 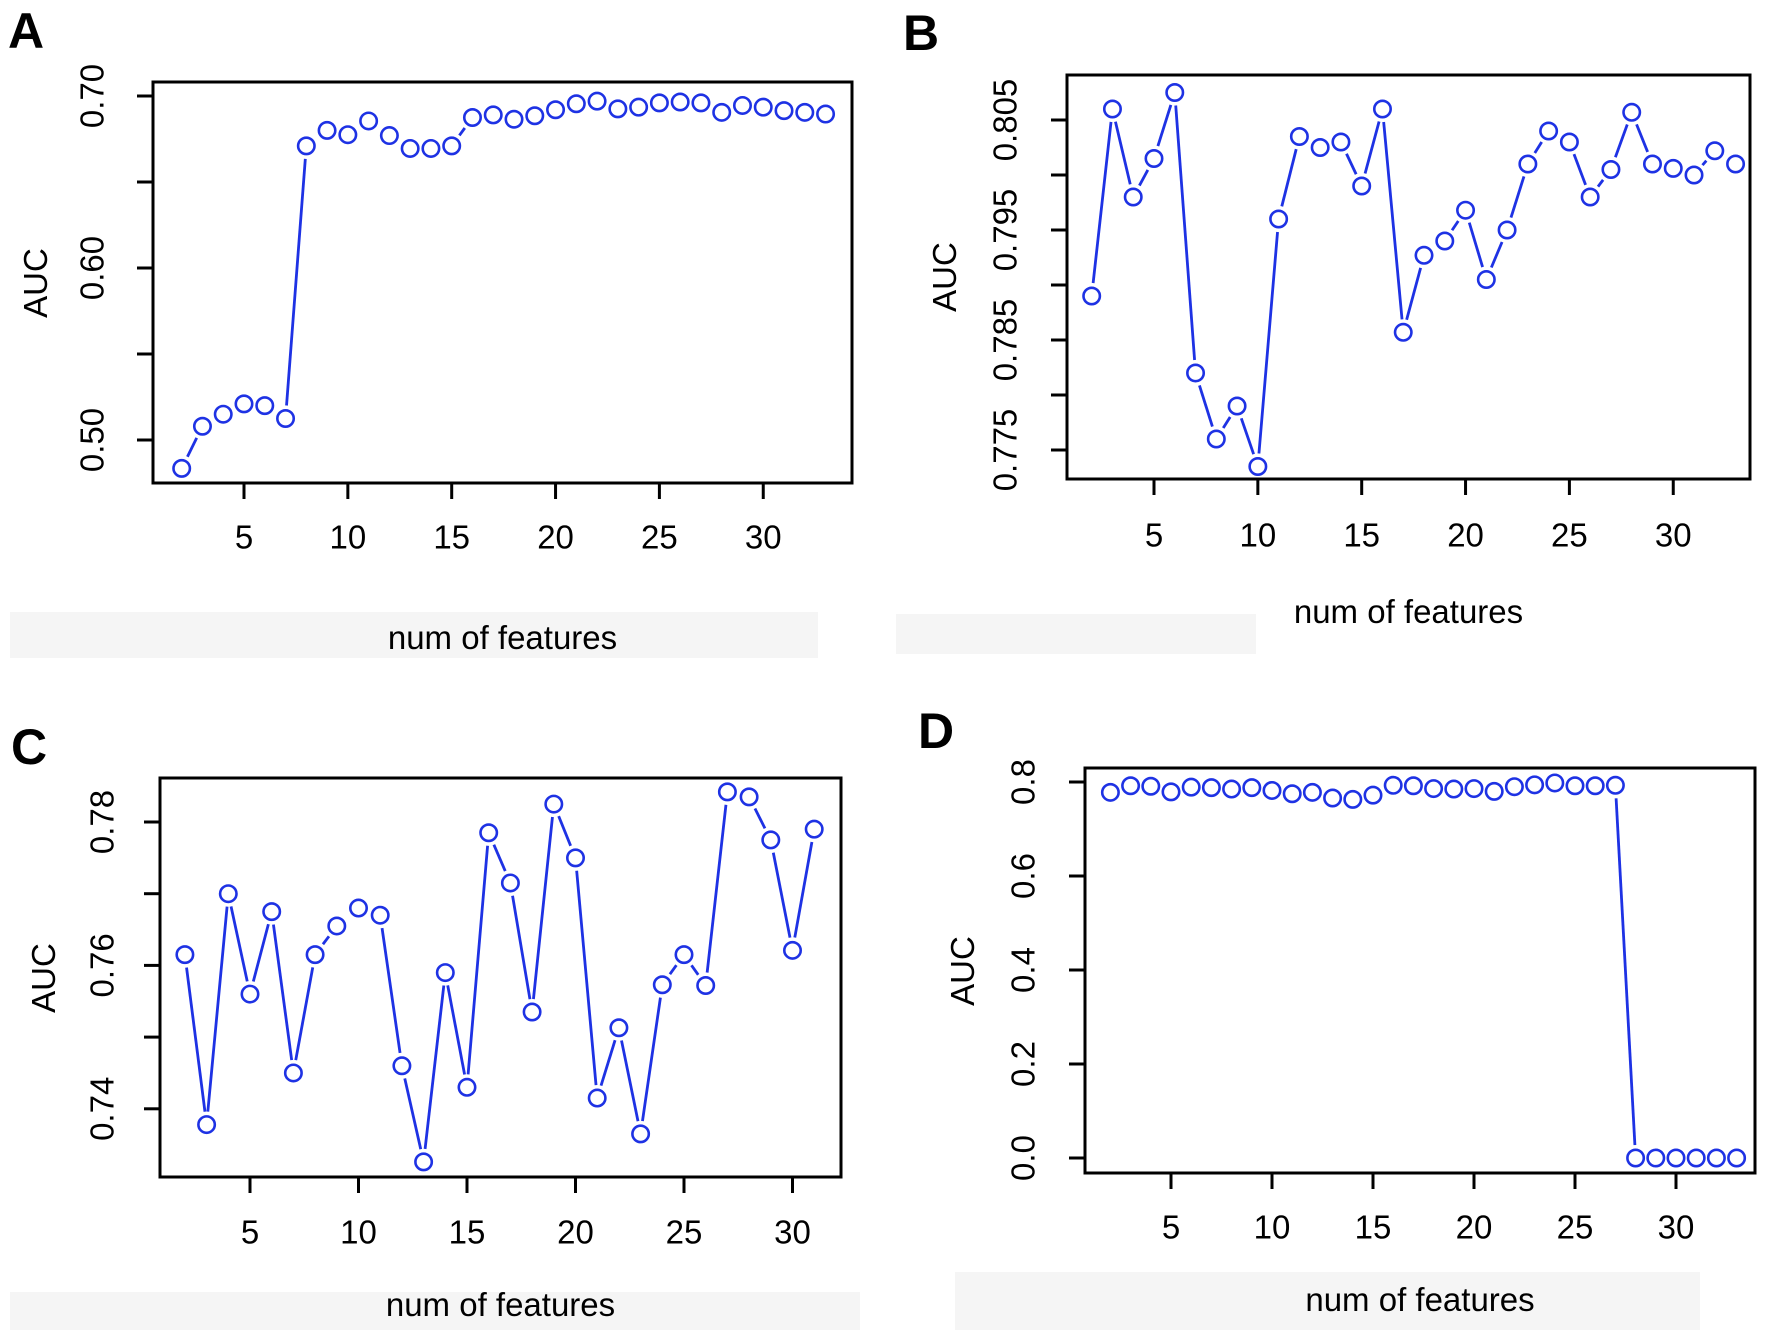 What do you see at coordinates (500, 1304) in the screenshot?
I see `panel-c-x-axis-title: num of features` at bounding box center [500, 1304].